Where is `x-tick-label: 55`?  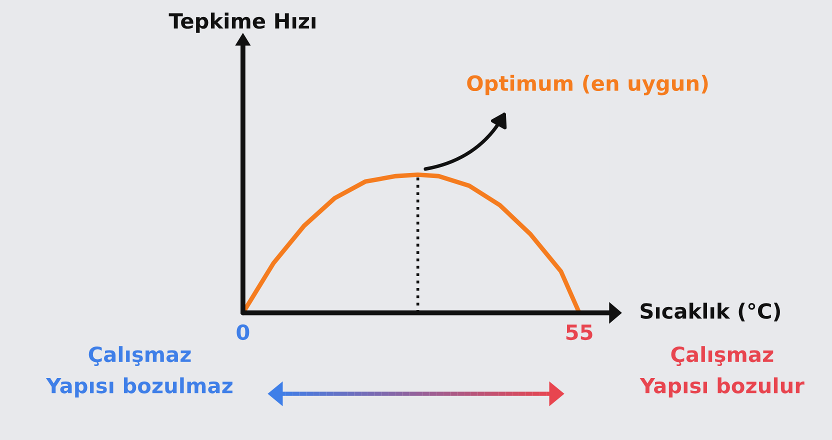 x-tick-label: 55 is located at coordinates (579, 332).